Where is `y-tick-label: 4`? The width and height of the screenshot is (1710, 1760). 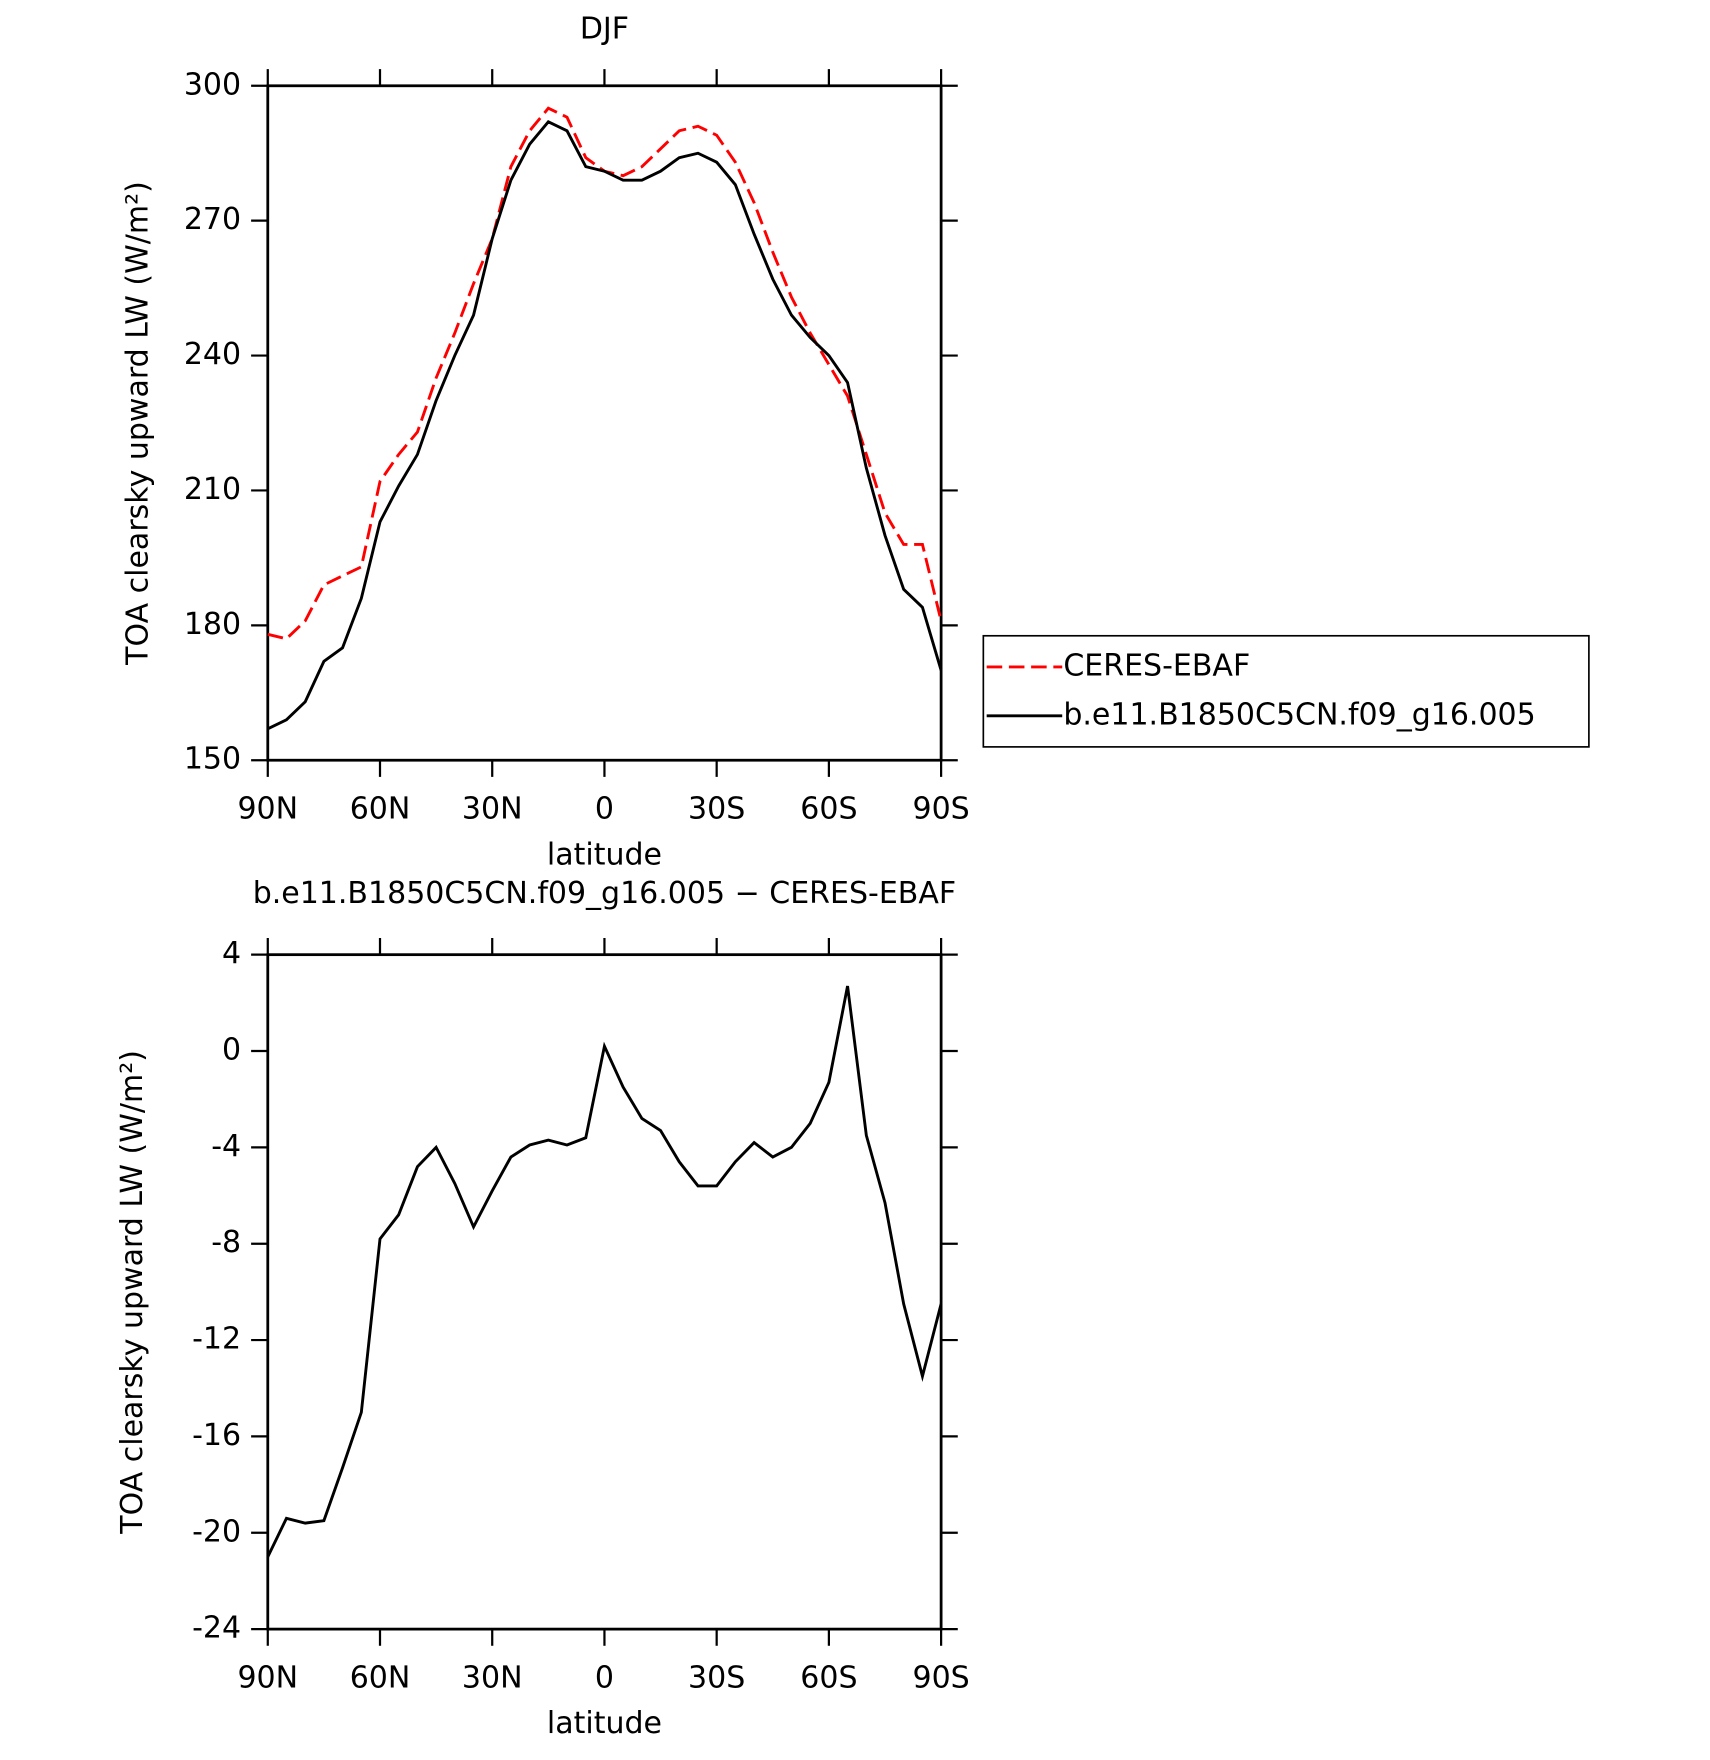
y-tick-label: 4 is located at coordinates (231, 953).